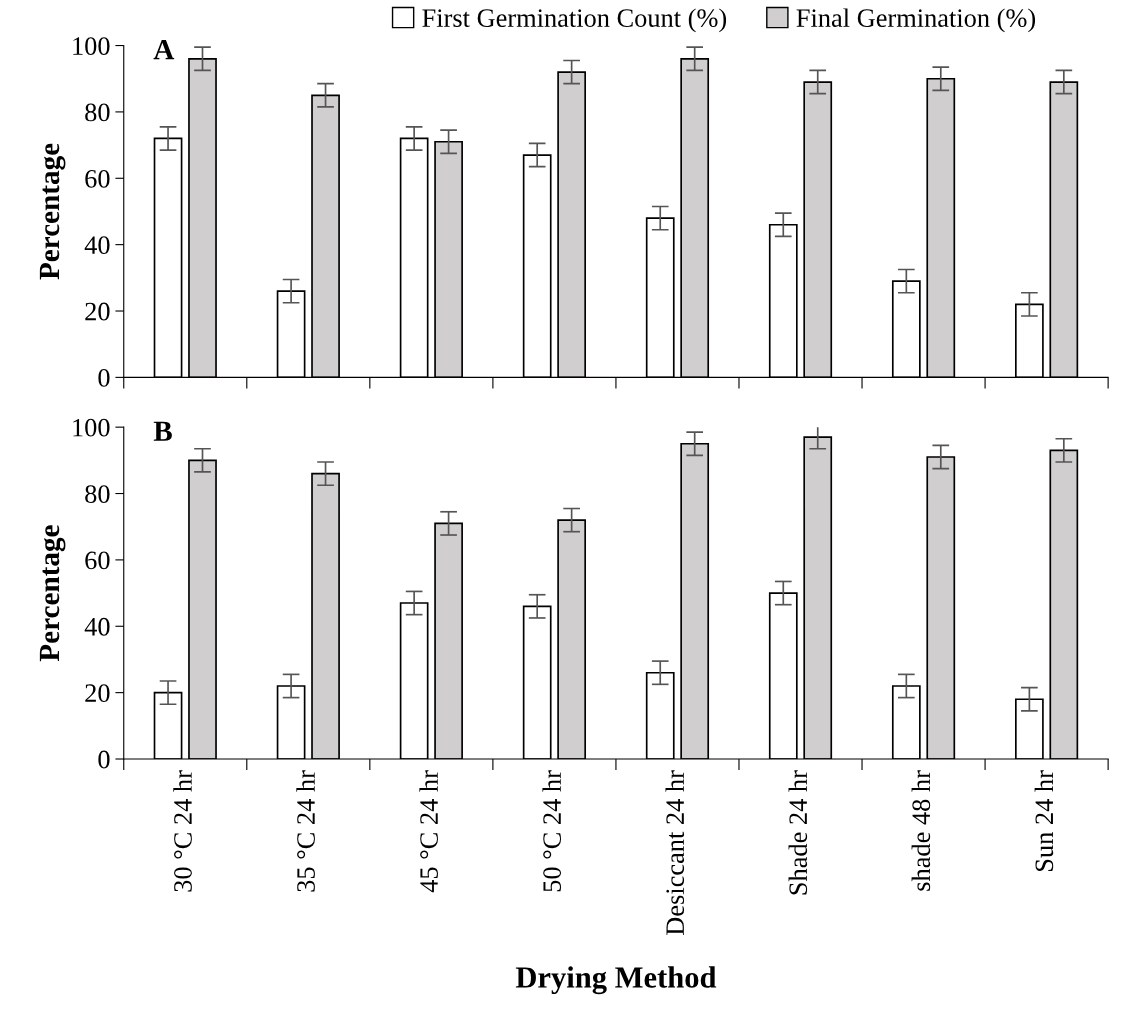  What do you see at coordinates (916, 20) in the screenshot?
I see `legend-label: Final Germination (%)` at bounding box center [916, 20].